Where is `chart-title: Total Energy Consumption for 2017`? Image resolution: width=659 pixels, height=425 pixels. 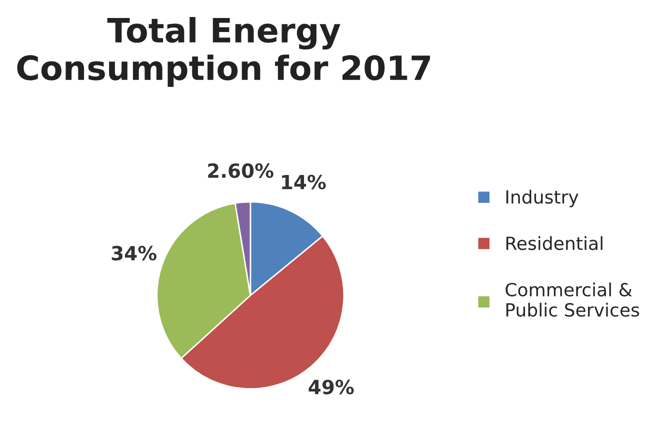 chart-title: Total Energy Consumption for 2017 is located at coordinates (223, 52).